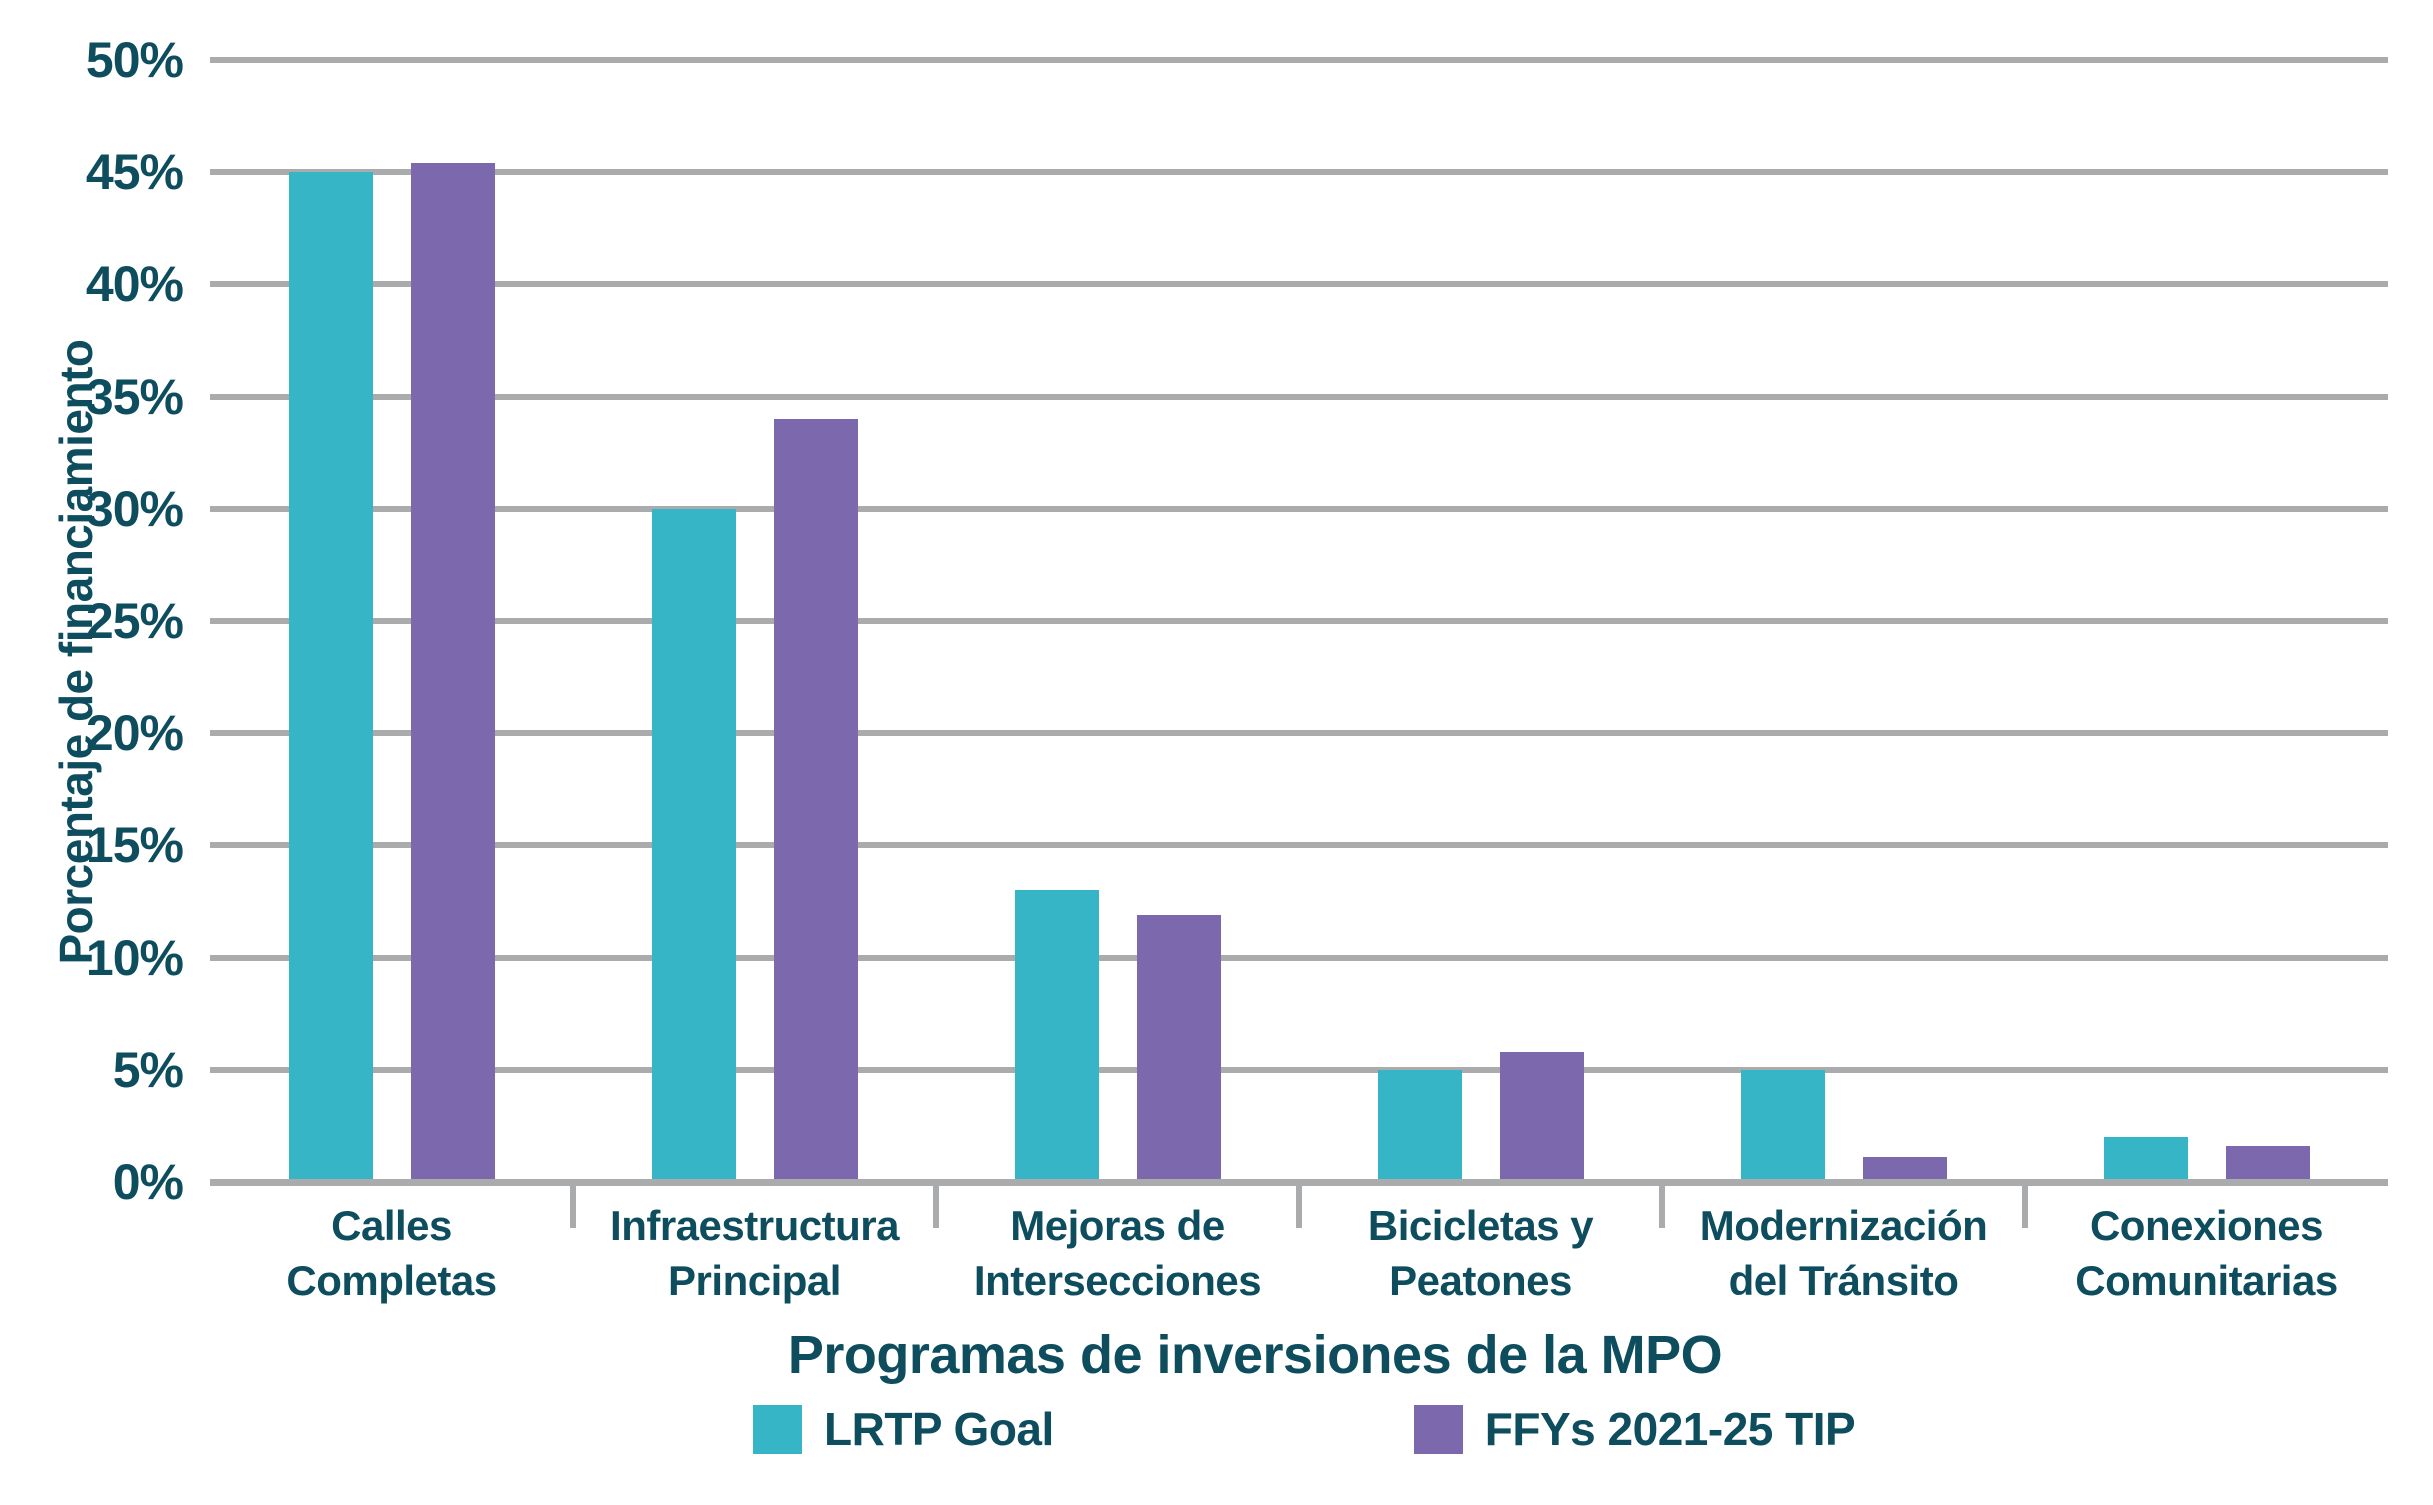 The height and width of the screenshot is (1505, 2433). What do you see at coordinates (1480, 1253) in the screenshot?
I see `category-label: Bicicletas y Peatones` at bounding box center [1480, 1253].